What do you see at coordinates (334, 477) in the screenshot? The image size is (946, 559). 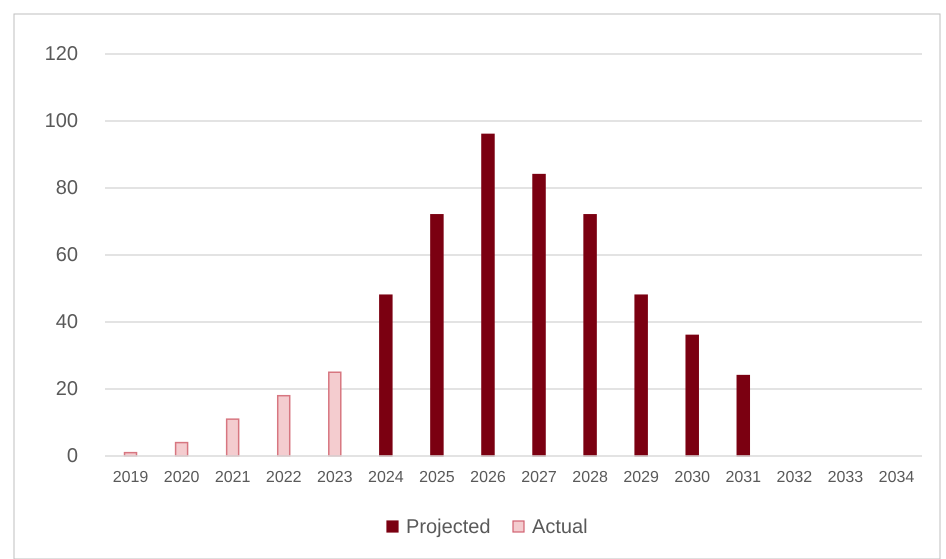 I see `x-tick-label: 2023` at bounding box center [334, 477].